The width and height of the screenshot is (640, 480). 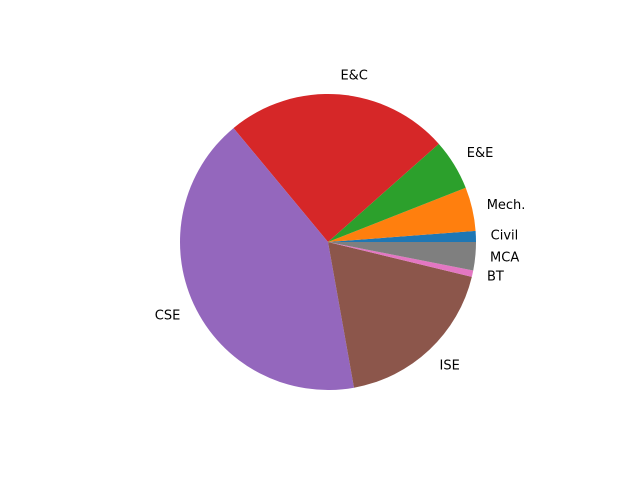 What do you see at coordinates (504, 257) in the screenshot?
I see `pie-label-mca: MCA` at bounding box center [504, 257].